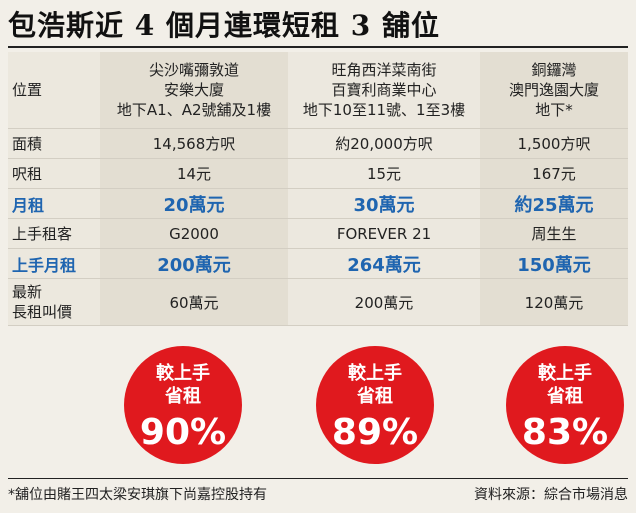  Describe the element at coordinates (54, 302) in the screenshot. I see `row-label: 最新 長租叫價` at that location.